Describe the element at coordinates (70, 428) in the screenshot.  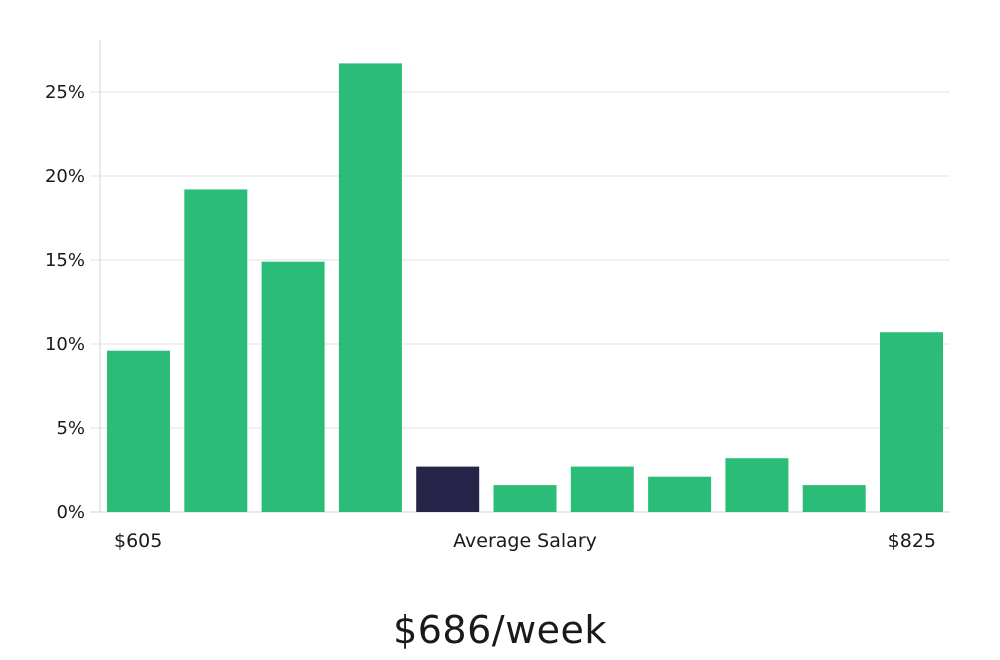
I see `y-tick-label: 5%` at that location.